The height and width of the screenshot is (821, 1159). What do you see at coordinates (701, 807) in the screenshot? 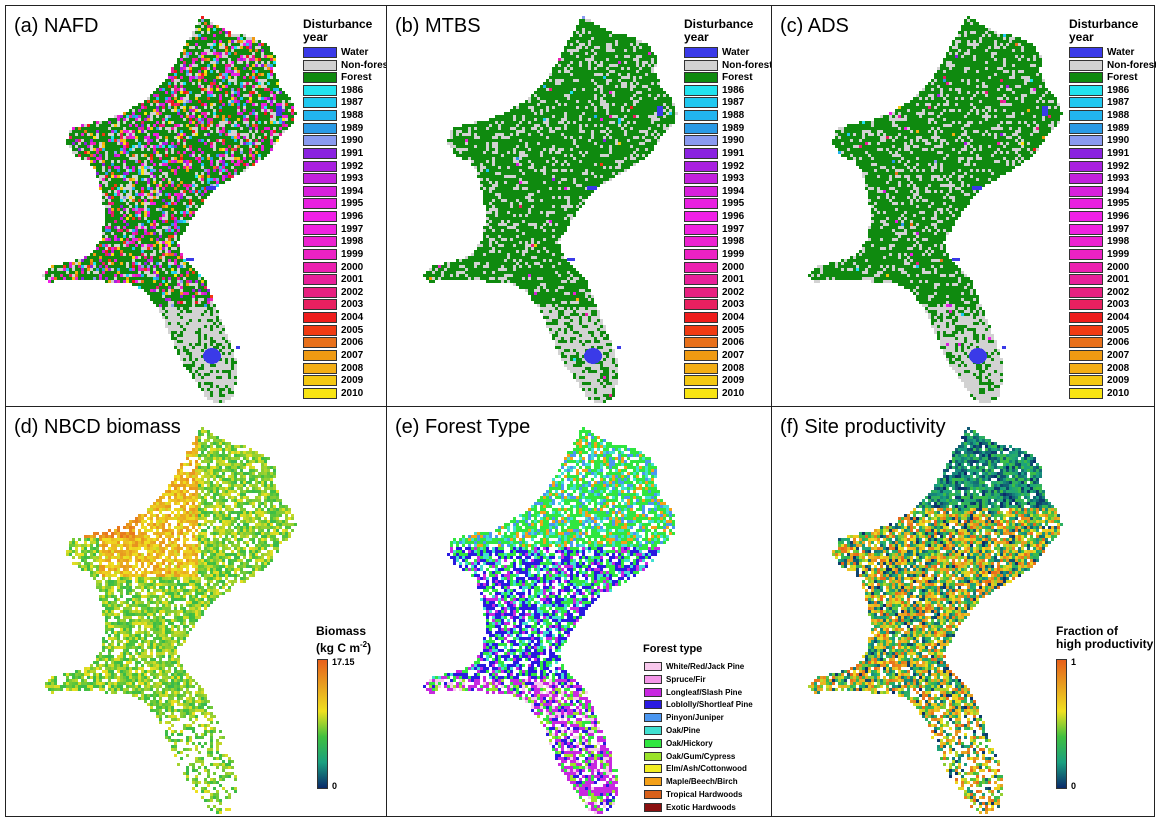
I see `forest-legend-label: Exotic Hardwoods` at bounding box center [701, 807].